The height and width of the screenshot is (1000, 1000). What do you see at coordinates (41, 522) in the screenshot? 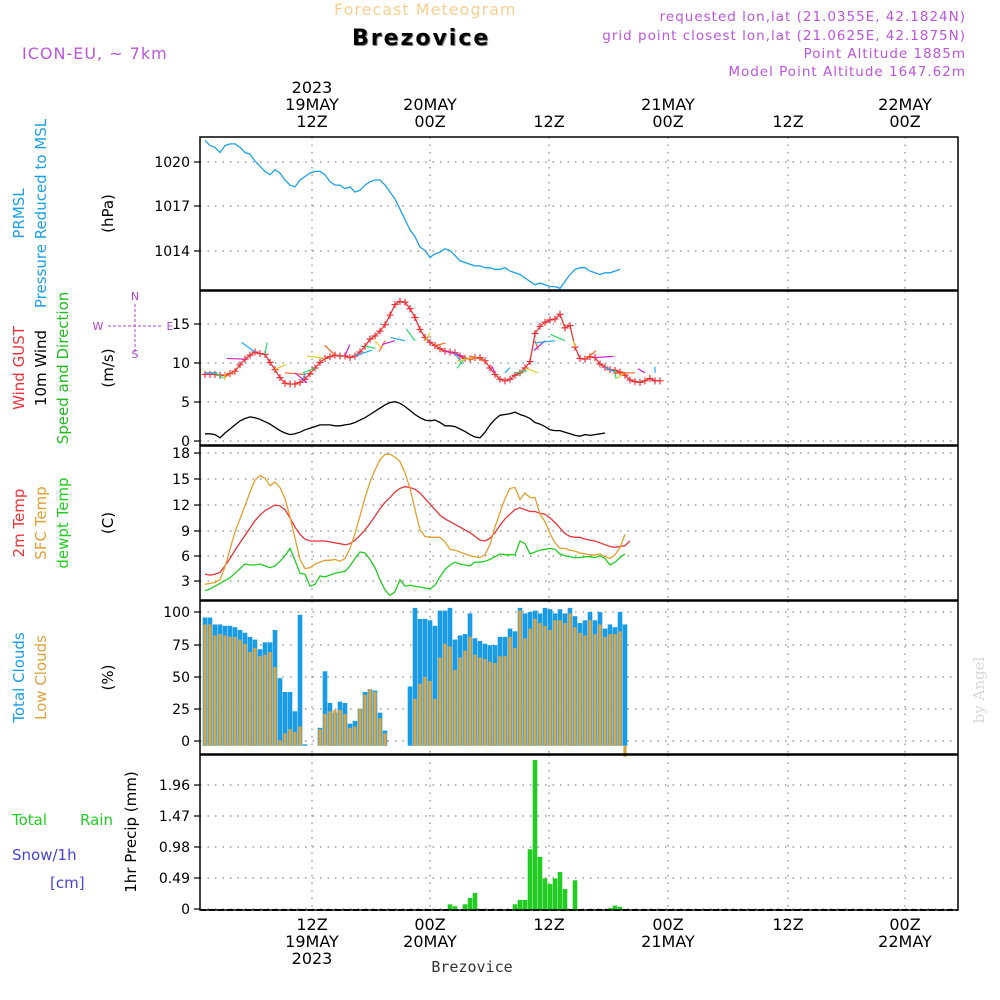
I see `y-axis-title: SFC Temp` at bounding box center [41, 522].